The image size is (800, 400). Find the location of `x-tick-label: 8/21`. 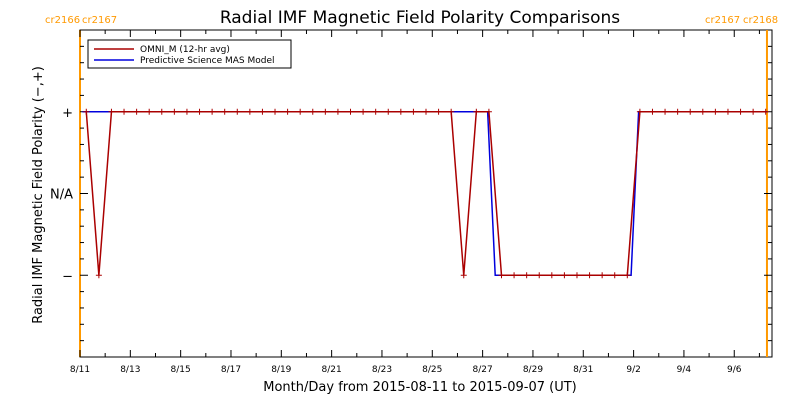

x-tick-label: 8/21 is located at coordinates (332, 370).